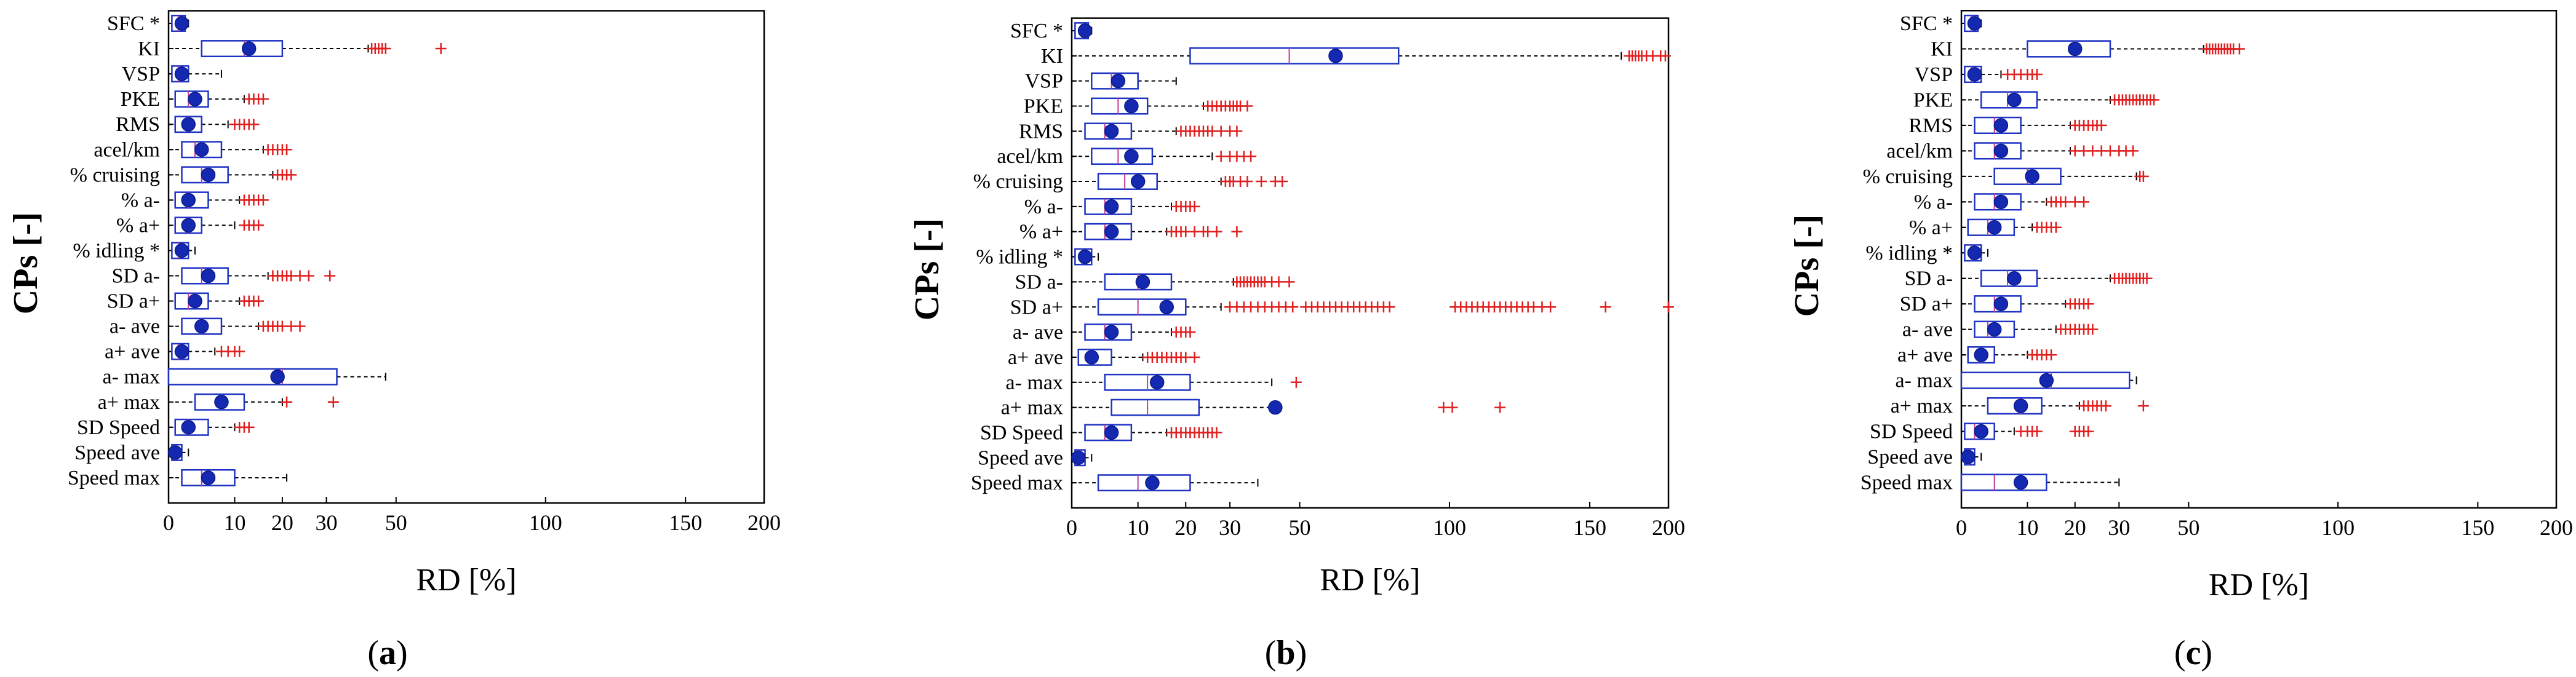  I want to click on category-label: SFC *, so click(133, 23).